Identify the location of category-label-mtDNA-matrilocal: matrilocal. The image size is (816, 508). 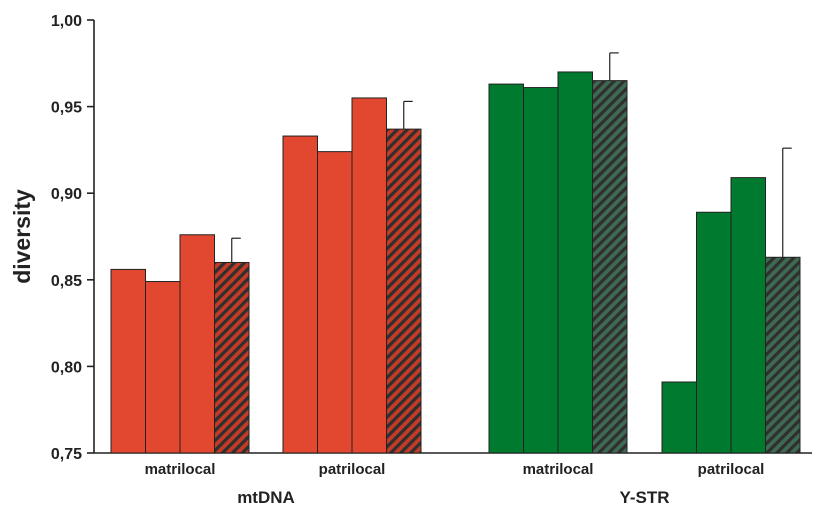
(180, 469).